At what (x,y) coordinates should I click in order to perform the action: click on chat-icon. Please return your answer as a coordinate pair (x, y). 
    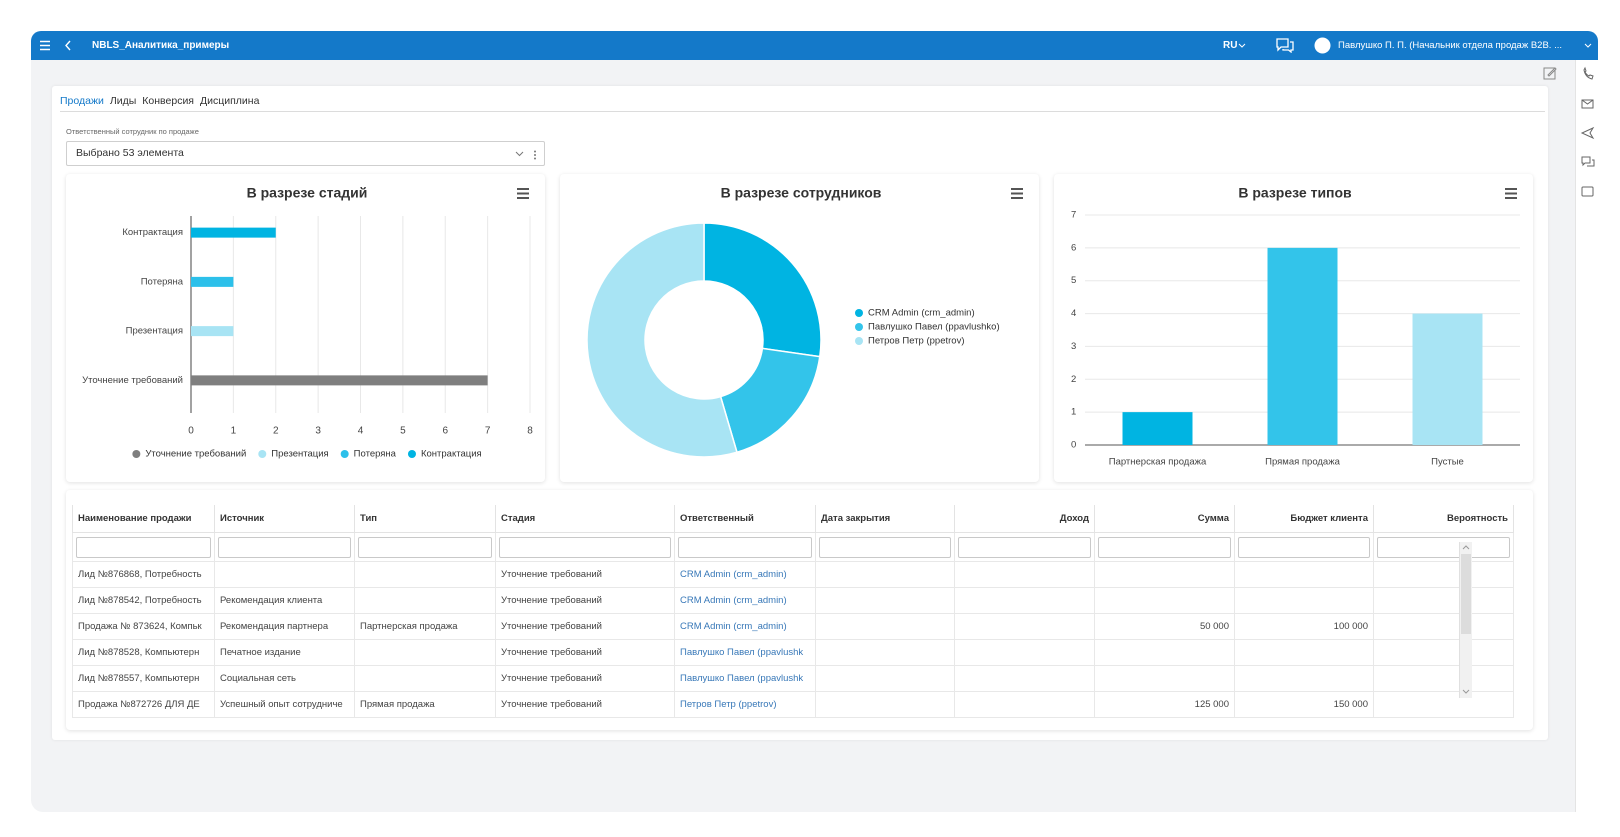
    Looking at the image, I should click on (1285, 45).